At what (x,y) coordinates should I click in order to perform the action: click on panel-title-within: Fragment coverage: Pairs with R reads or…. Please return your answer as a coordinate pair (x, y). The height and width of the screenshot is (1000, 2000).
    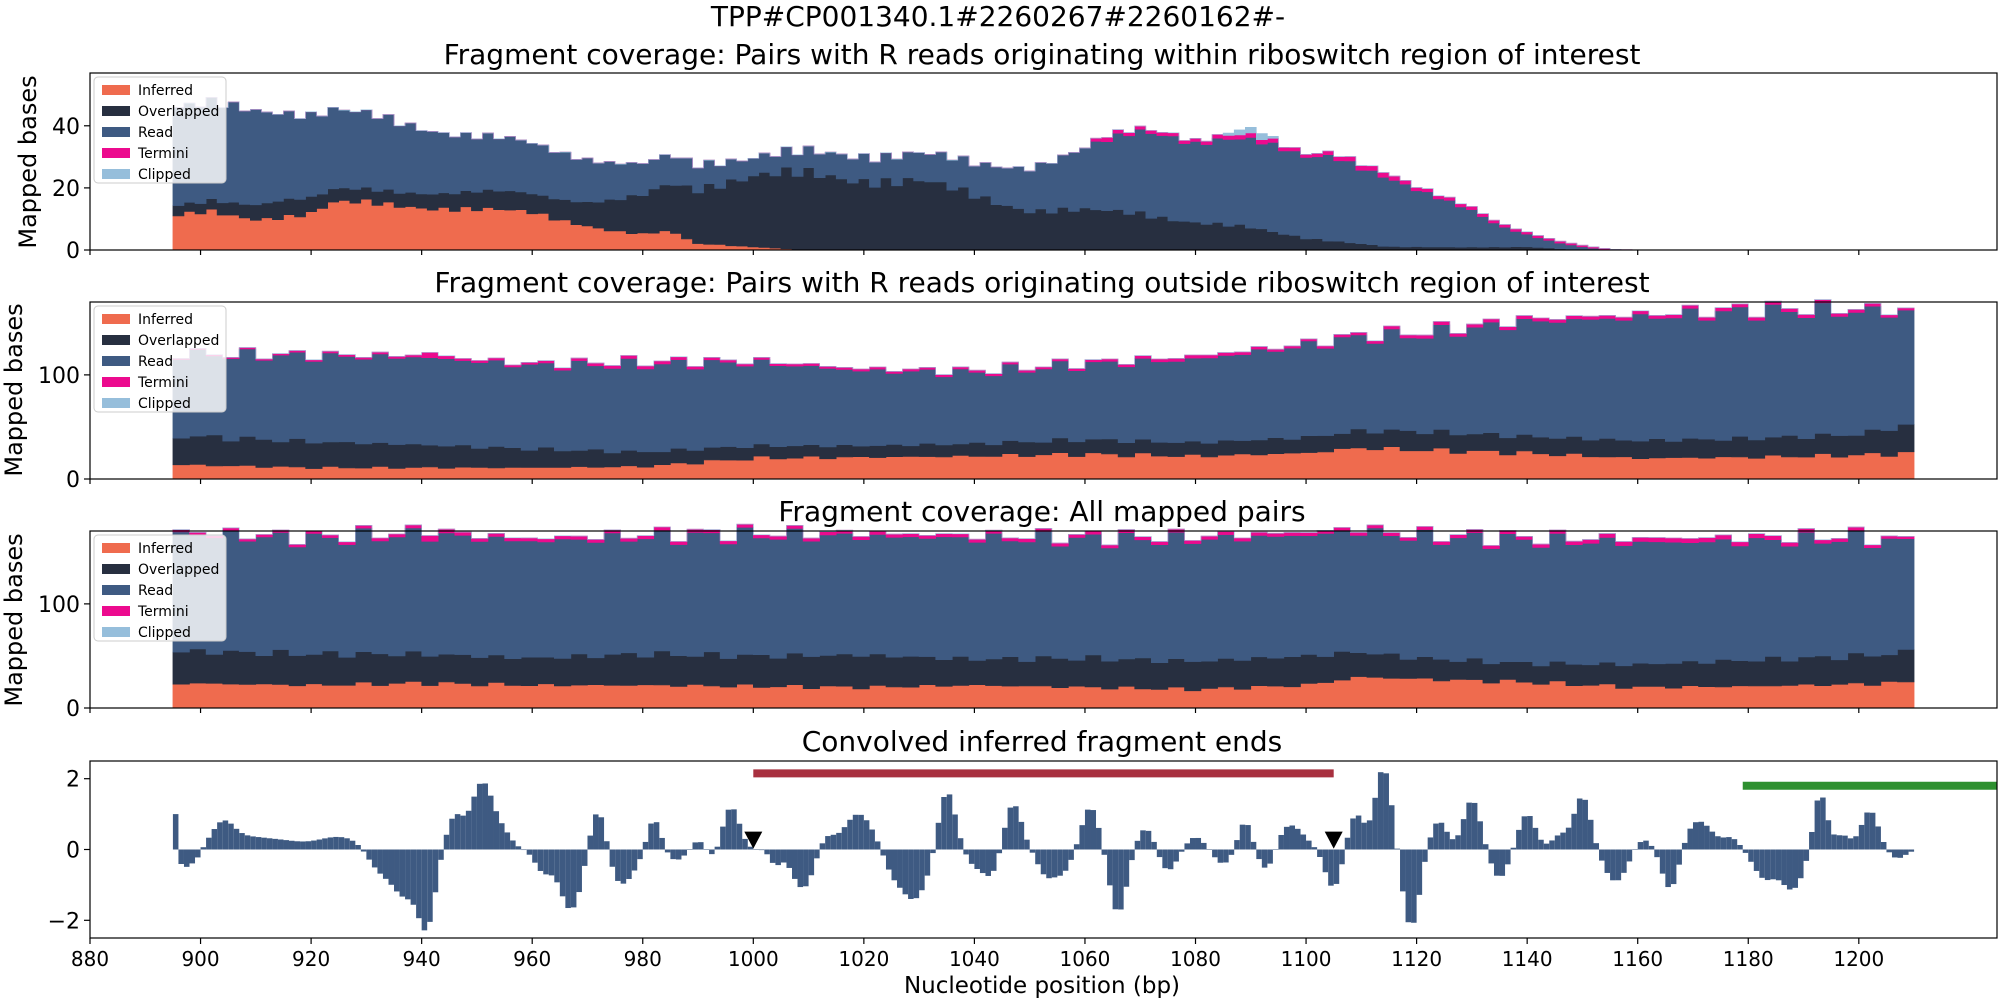
    Looking at the image, I should click on (1042, 54).